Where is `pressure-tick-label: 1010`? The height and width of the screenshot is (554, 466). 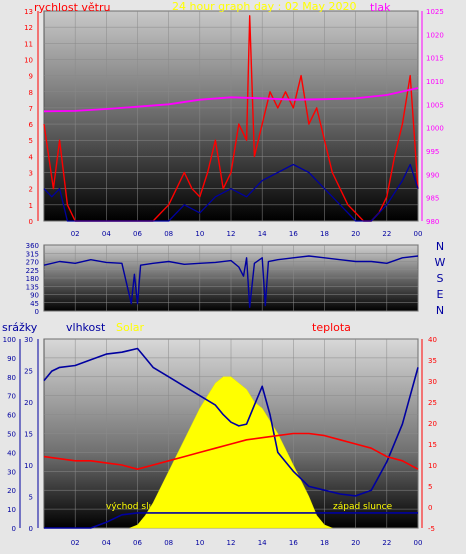
pressure-tick-label: 1010 is located at coordinates (435, 82).